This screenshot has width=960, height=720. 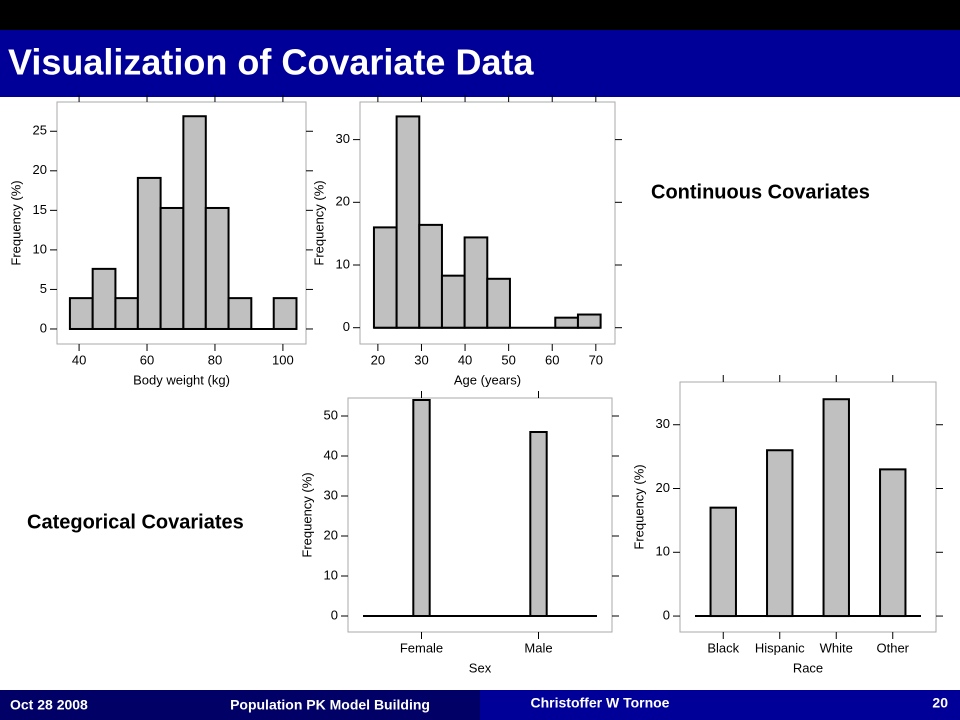 What do you see at coordinates (596, 359) in the screenshot?
I see `x-tick-label: 70` at bounding box center [596, 359].